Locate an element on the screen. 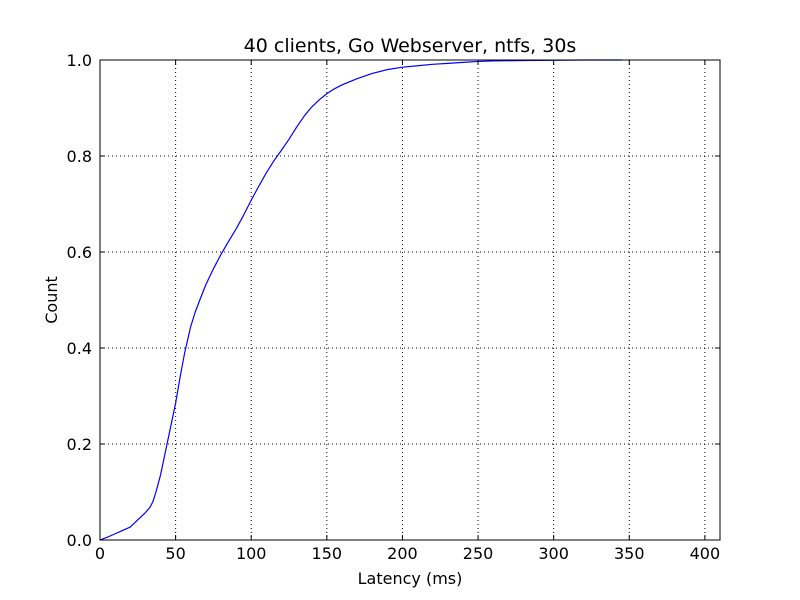  x-axis-title: Latency (ms) is located at coordinates (410, 578).